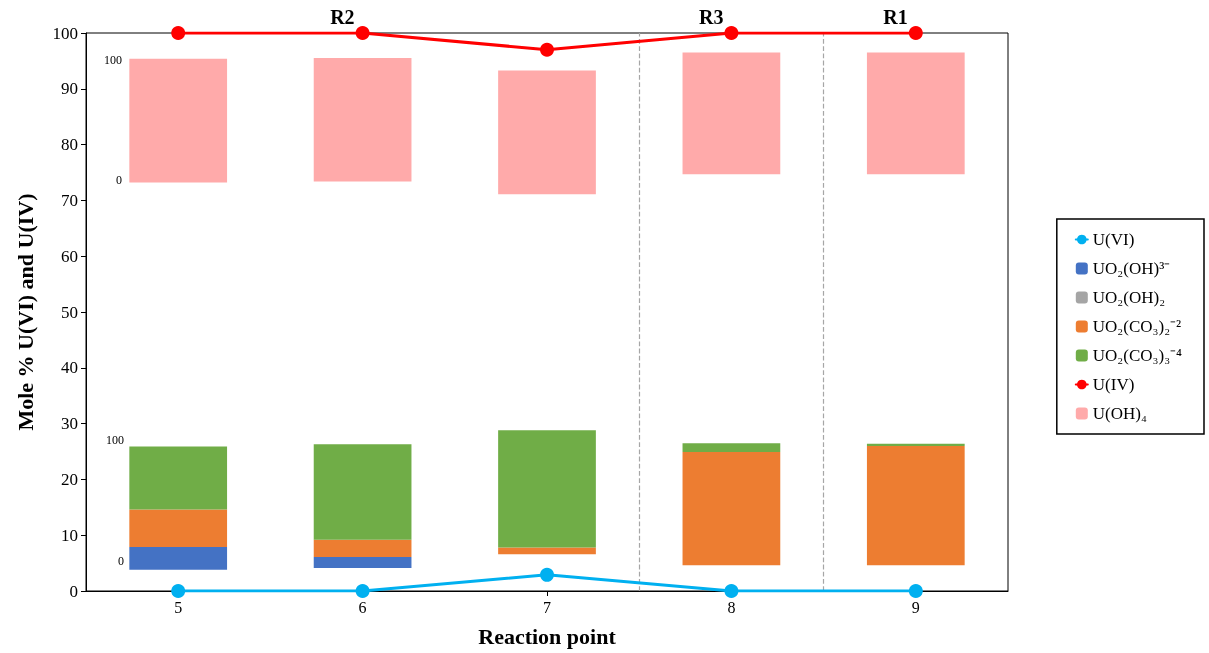  Describe the element at coordinates (1113, 384) in the screenshot. I see `legend-label: U(IV)` at that location.